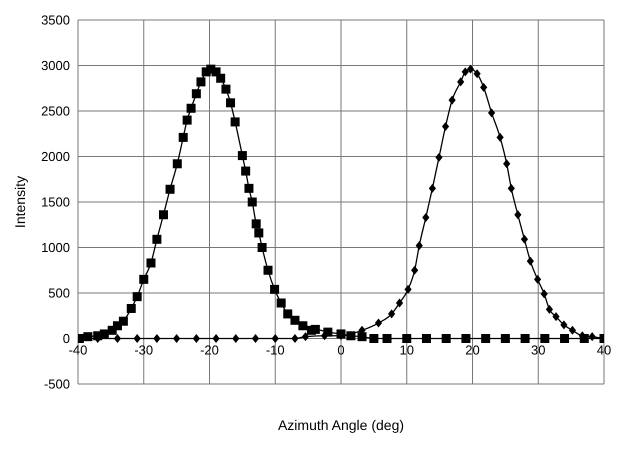 Image resolution: width=620 pixels, height=450 pixels. What do you see at coordinates (209, 350) in the screenshot?
I see `x-tick-label: -20` at bounding box center [209, 350].